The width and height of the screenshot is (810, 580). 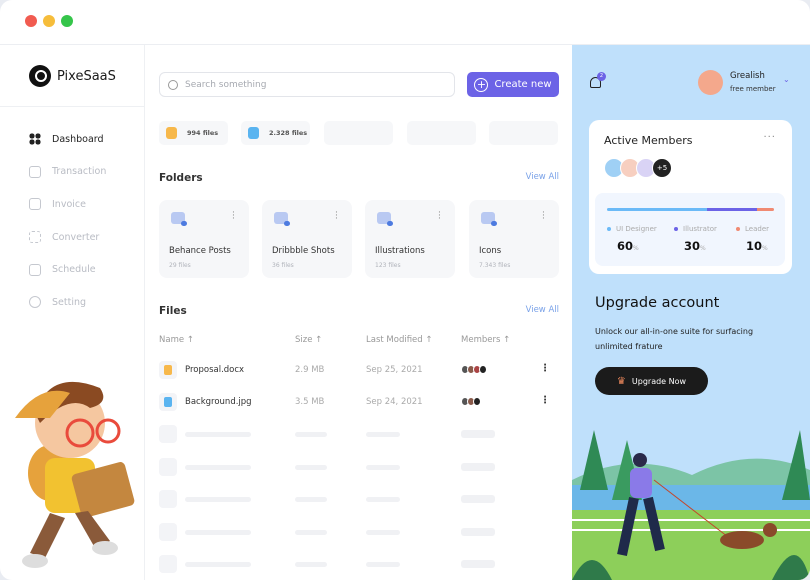 What do you see at coordinates (786, 79) in the screenshot?
I see `chevron-down-icon: ⌄` at bounding box center [786, 79].